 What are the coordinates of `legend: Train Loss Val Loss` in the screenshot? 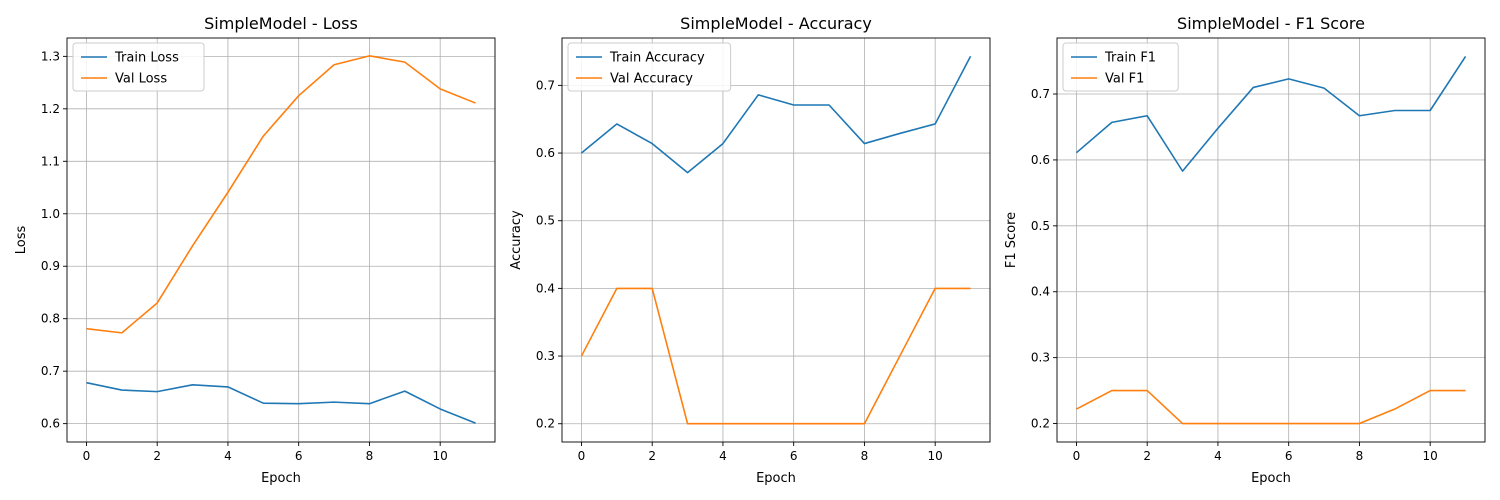 It's located at (138, 67).